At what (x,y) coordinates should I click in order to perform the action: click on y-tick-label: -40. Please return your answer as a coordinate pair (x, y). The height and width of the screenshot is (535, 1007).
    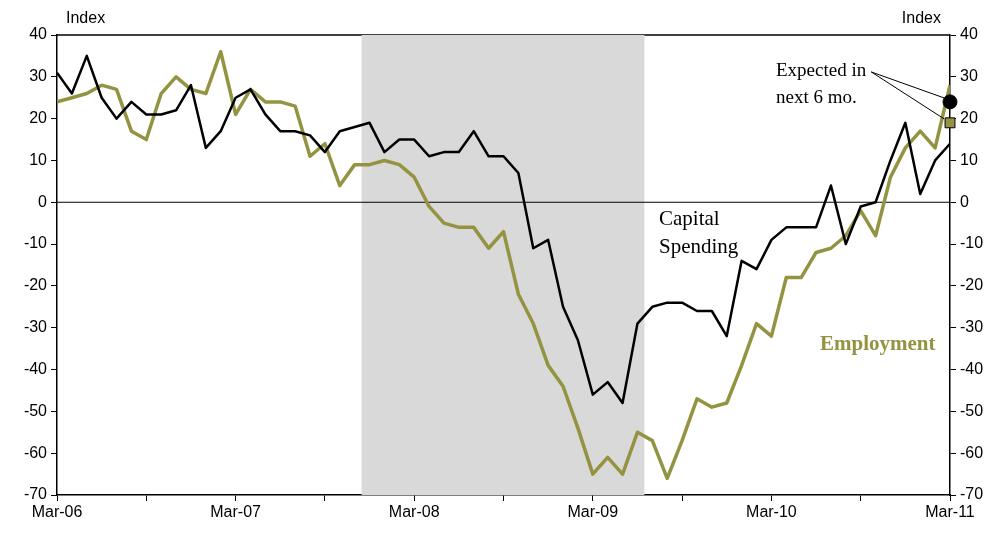
    Looking at the image, I should click on (35, 368).